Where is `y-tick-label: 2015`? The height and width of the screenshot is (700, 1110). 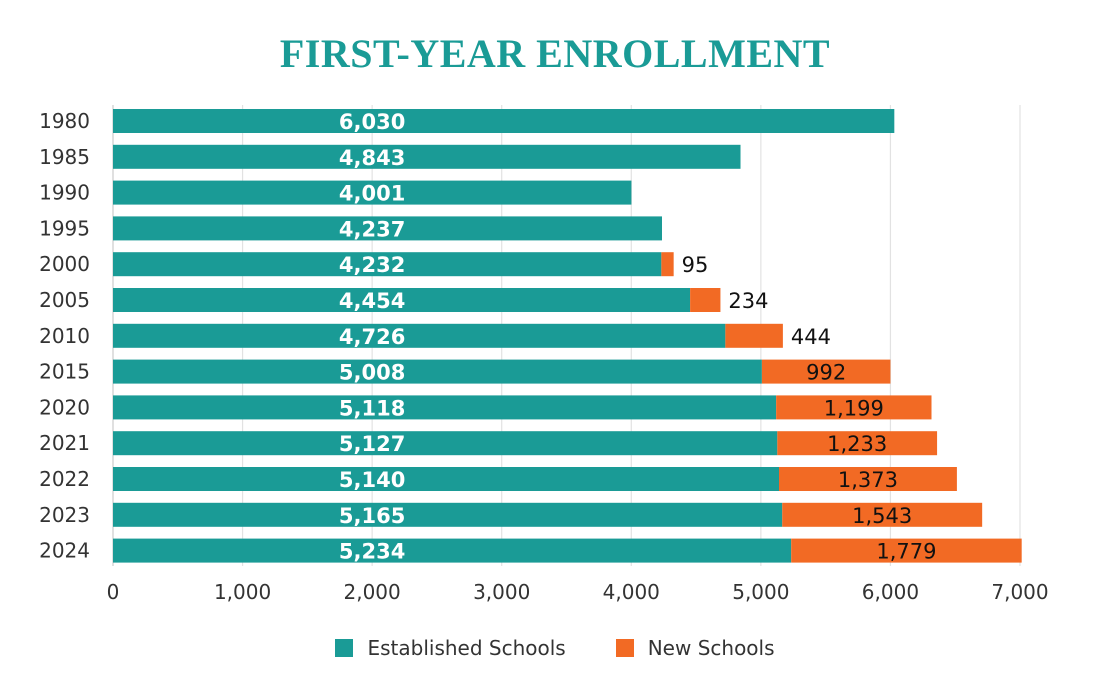
y-tick-label: 2015 is located at coordinates (64, 372).